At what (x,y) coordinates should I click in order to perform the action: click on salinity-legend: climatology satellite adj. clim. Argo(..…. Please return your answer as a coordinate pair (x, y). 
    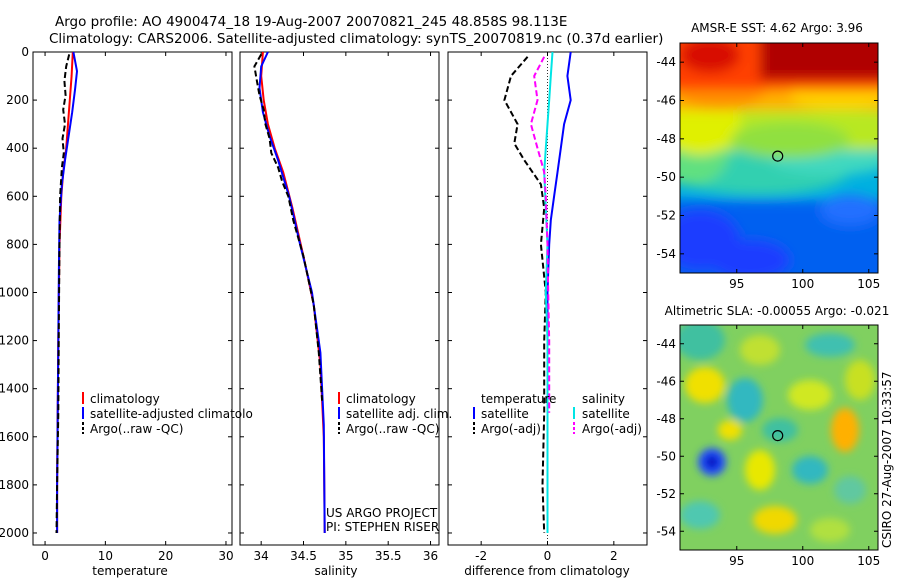
    Looking at the image, I should click on (395, 414).